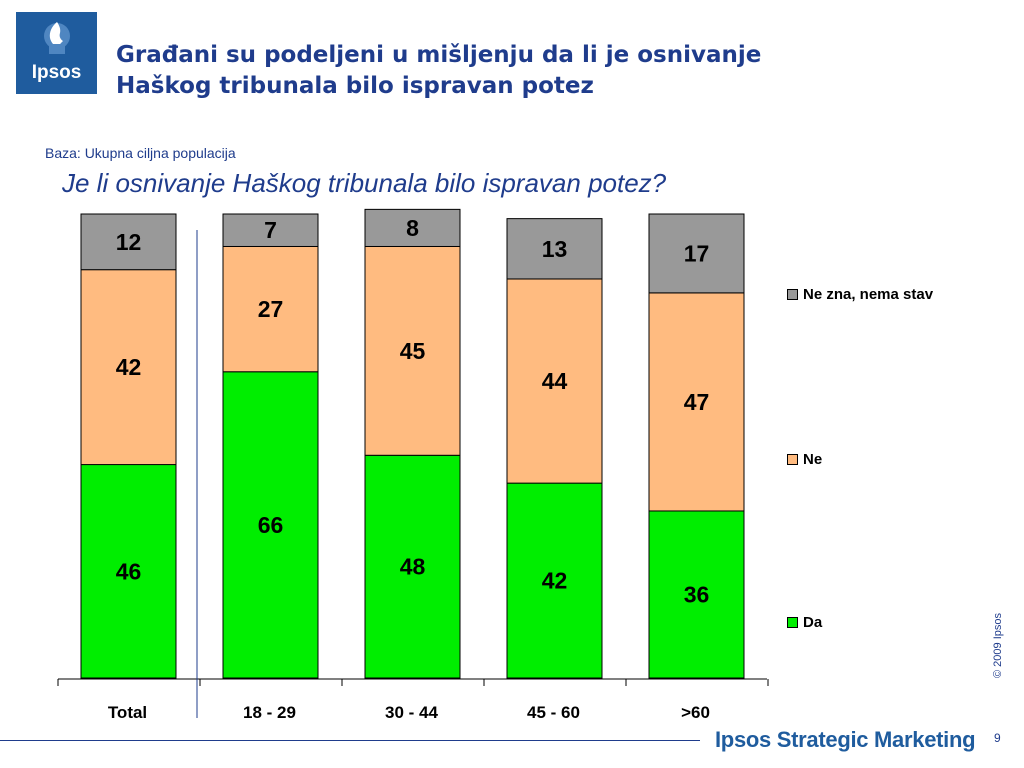 This screenshot has height=768, width=1024. I want to click on data-label: 17, so click(697, 253).